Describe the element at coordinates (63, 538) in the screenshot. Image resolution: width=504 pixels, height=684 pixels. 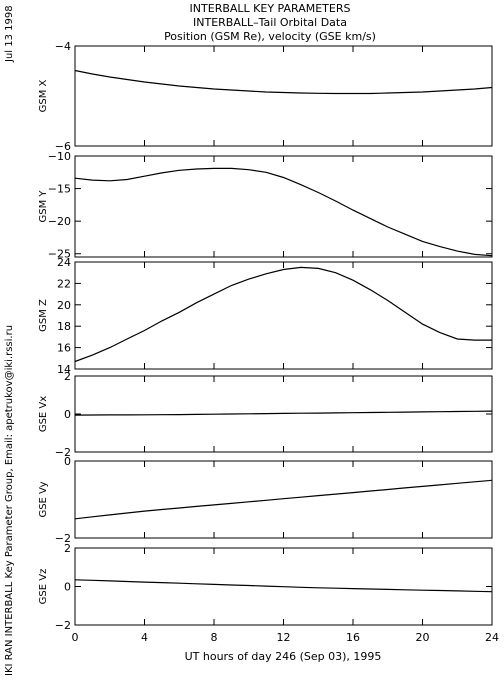
I see `panel-5-ytick-label: −2` at that location.